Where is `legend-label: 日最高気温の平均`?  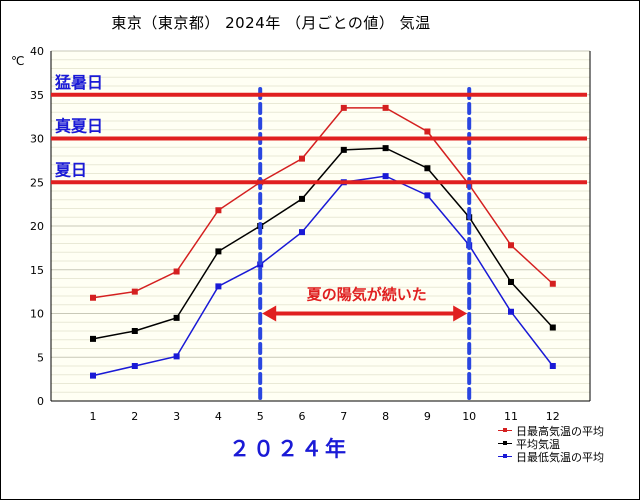
legend-label: 日最高気温の平均 is located at coordinates (560, 431).